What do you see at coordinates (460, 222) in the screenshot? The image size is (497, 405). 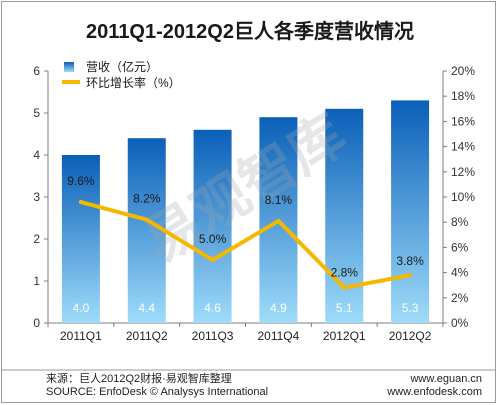 I see `y-right-tick-label: 8%` at bounding box center [460, 222].